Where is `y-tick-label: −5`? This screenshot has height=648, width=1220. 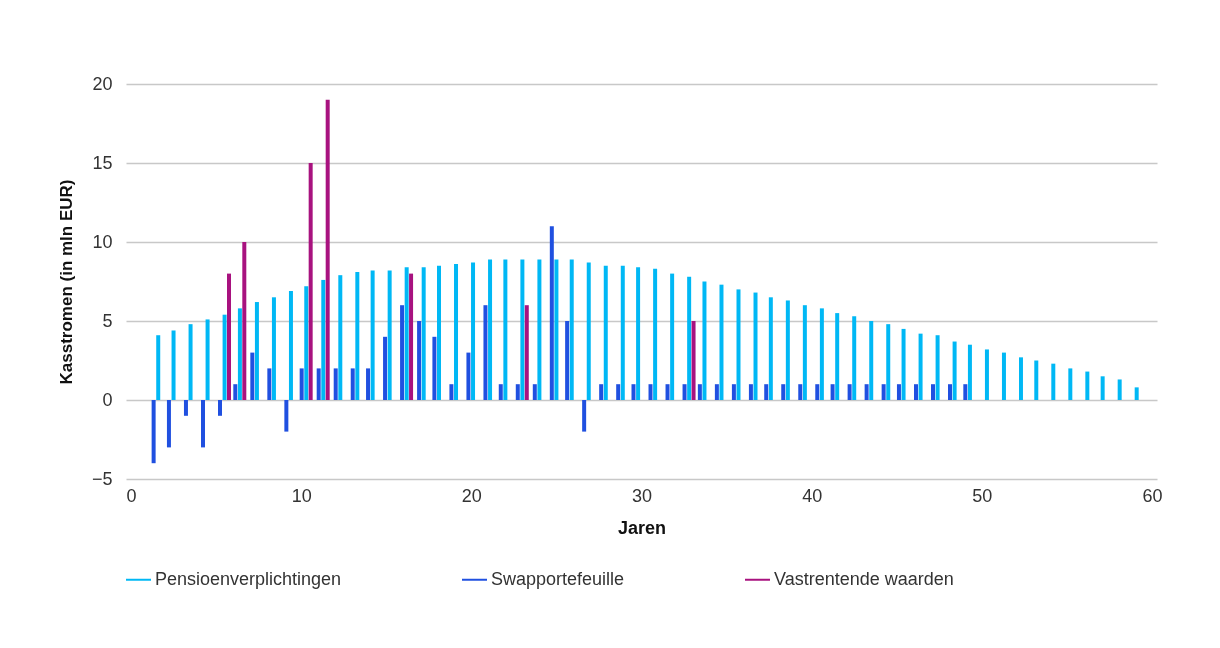
y-tick-label: −5 is located at coordinates (102, 478).